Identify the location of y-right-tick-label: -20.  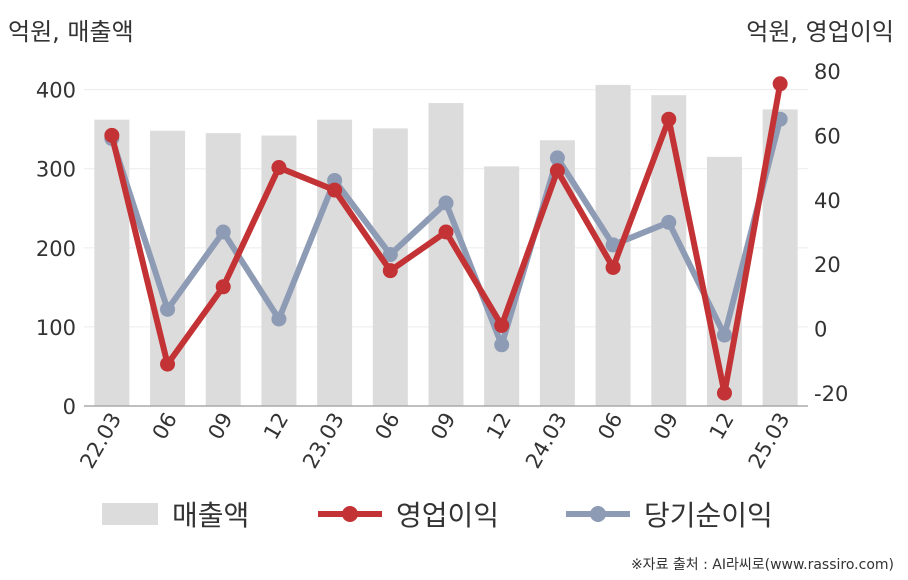
(831, 394).